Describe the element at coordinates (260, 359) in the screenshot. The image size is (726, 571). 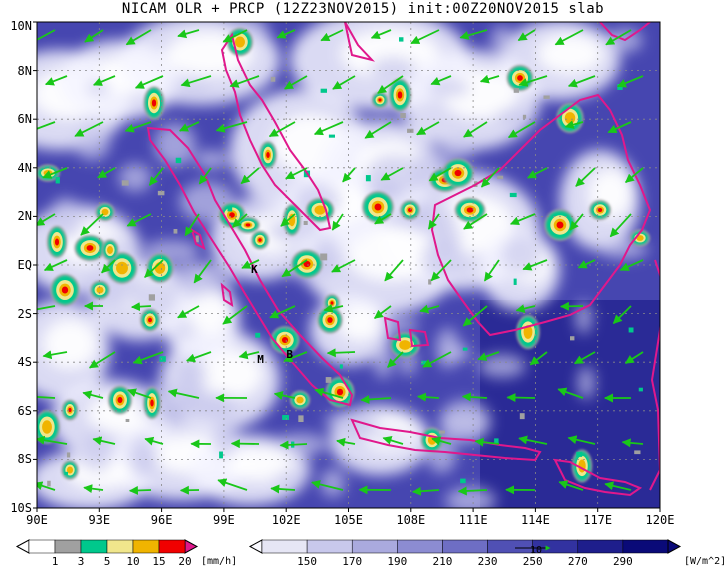
I see `location-marker-m: M` at that location.